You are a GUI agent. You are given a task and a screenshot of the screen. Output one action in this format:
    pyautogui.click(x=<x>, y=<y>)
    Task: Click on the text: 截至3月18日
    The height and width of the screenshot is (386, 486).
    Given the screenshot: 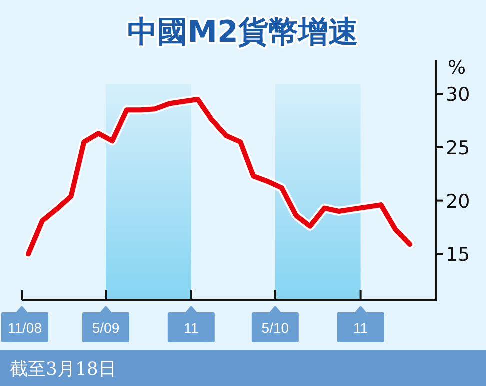 What is the action you would take?
    pyautogui.click(x=63, y=369)
    